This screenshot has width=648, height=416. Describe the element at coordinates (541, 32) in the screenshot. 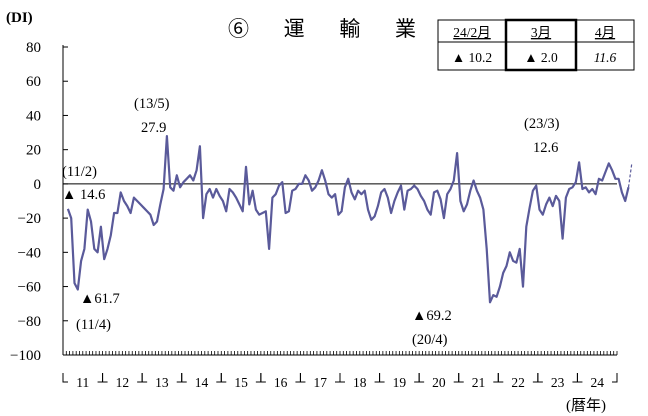

I see `table-header-mar: 3月` at that location.